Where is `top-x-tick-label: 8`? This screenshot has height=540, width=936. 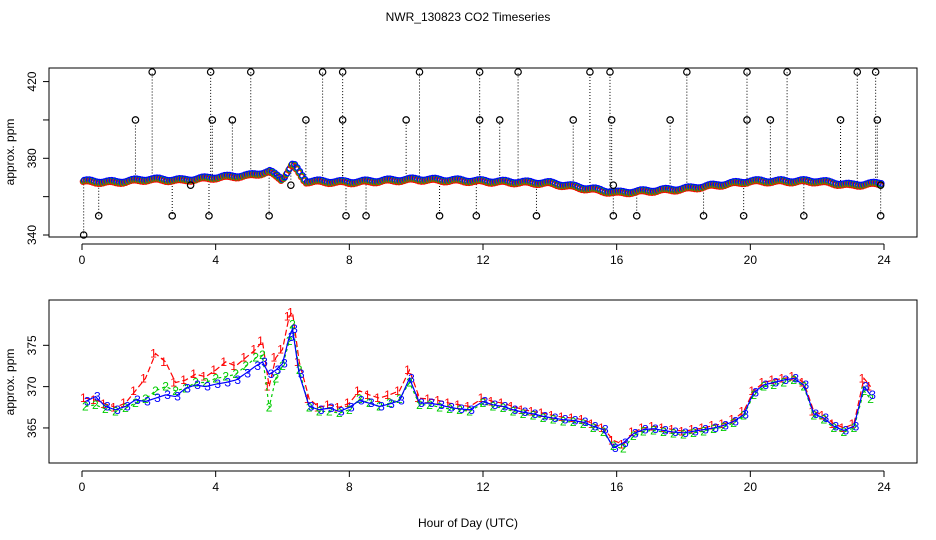
top-x-tick-label: 8 is located at coordinates (349, 260).